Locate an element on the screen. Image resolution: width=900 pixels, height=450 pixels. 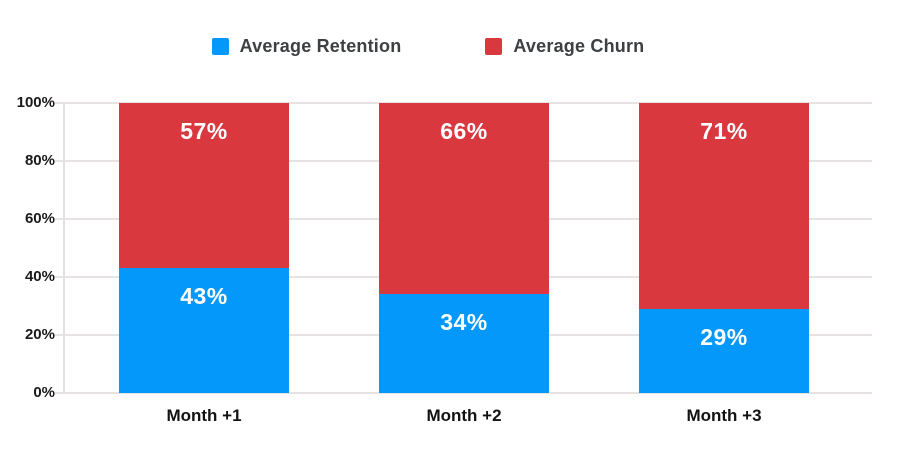
retention-value-label: 29% is located at coordinates (724, 336).